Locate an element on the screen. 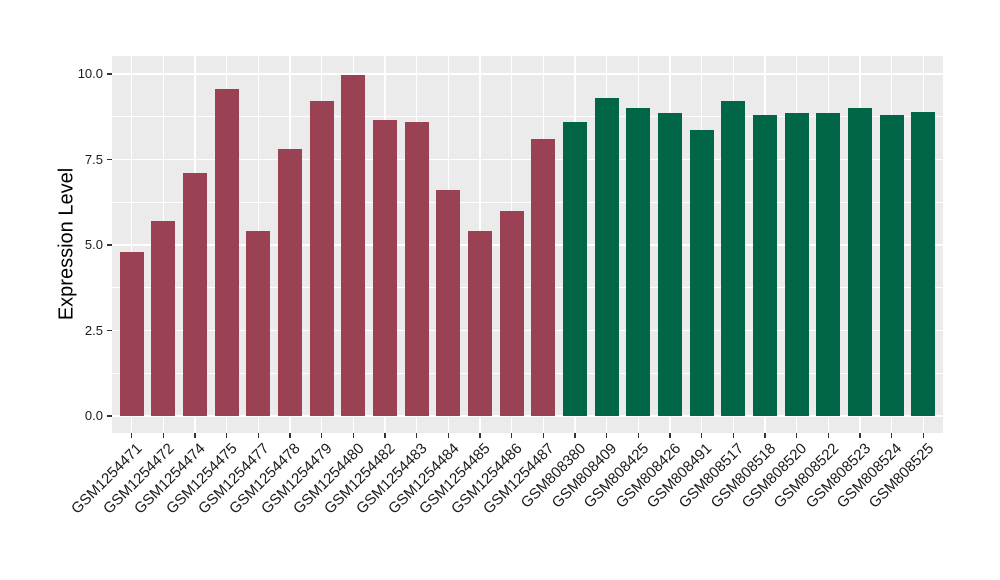  bar-GSM808522 is located at coordinates (828, 264).